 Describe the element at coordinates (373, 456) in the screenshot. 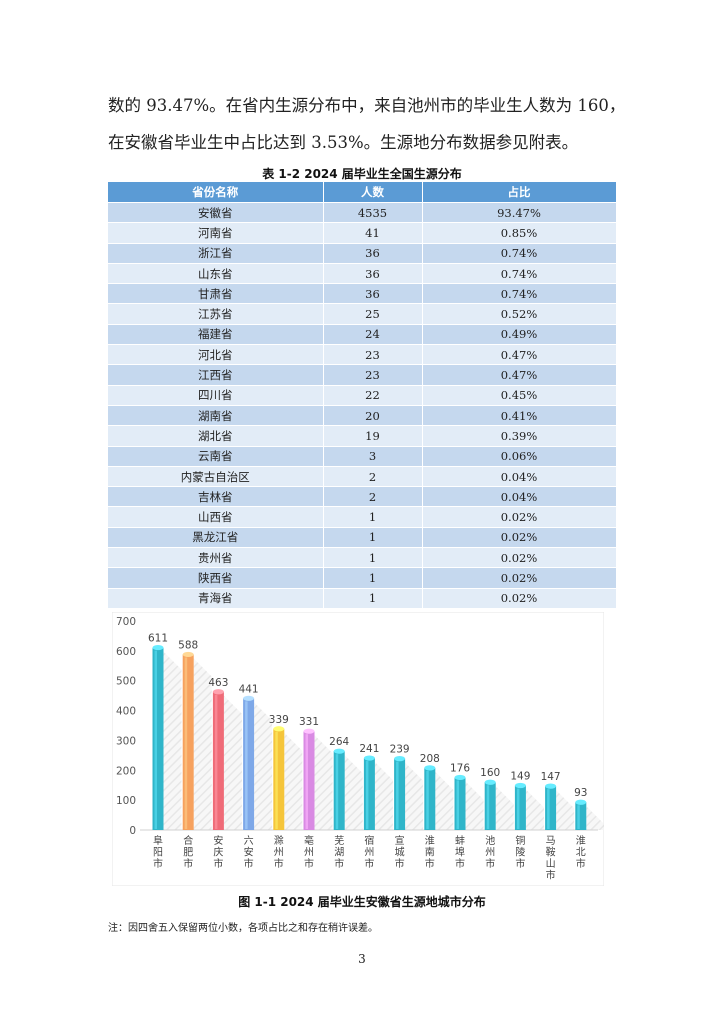

I see `cell-count: 3` at that location.